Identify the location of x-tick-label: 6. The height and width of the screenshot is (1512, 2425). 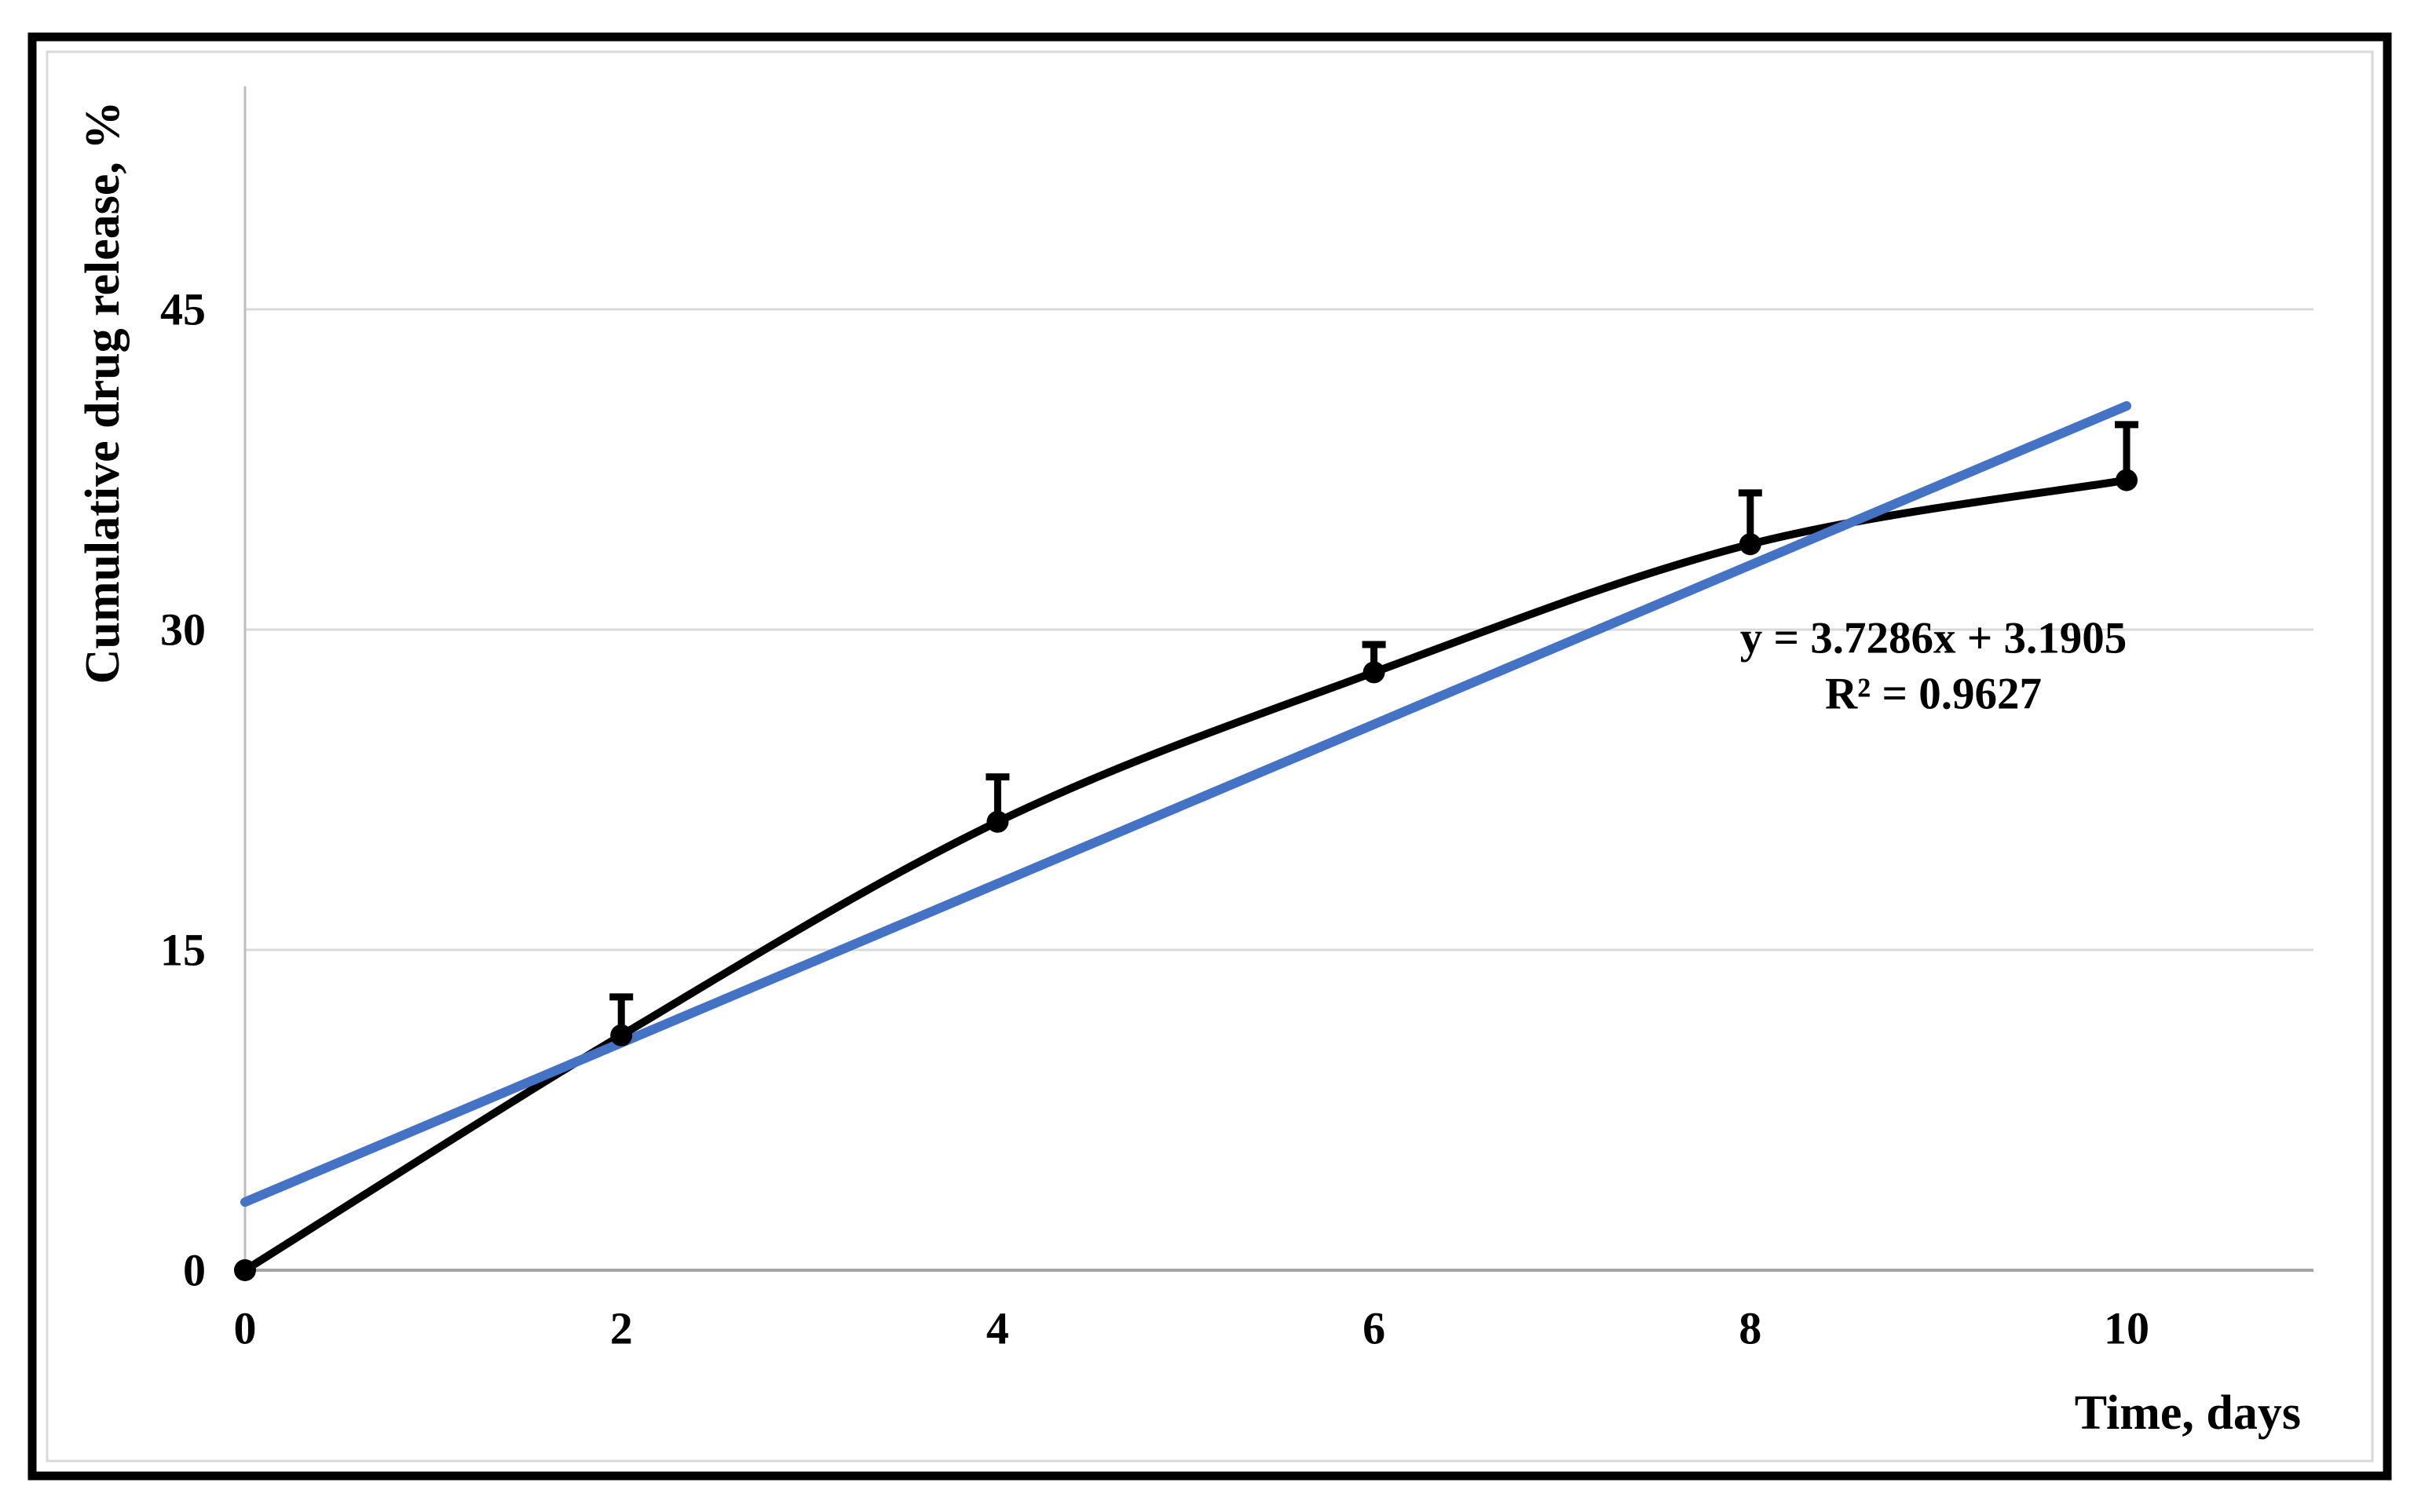
(1373, 1328).